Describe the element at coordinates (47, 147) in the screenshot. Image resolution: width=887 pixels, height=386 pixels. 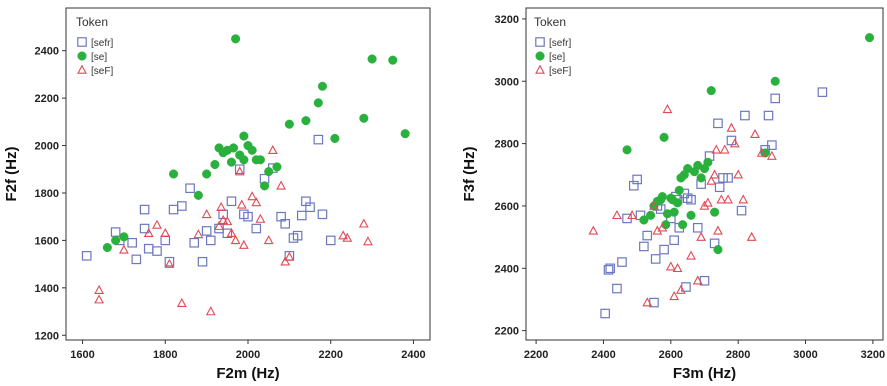
I see `y-tick-label: 2000` at that location.